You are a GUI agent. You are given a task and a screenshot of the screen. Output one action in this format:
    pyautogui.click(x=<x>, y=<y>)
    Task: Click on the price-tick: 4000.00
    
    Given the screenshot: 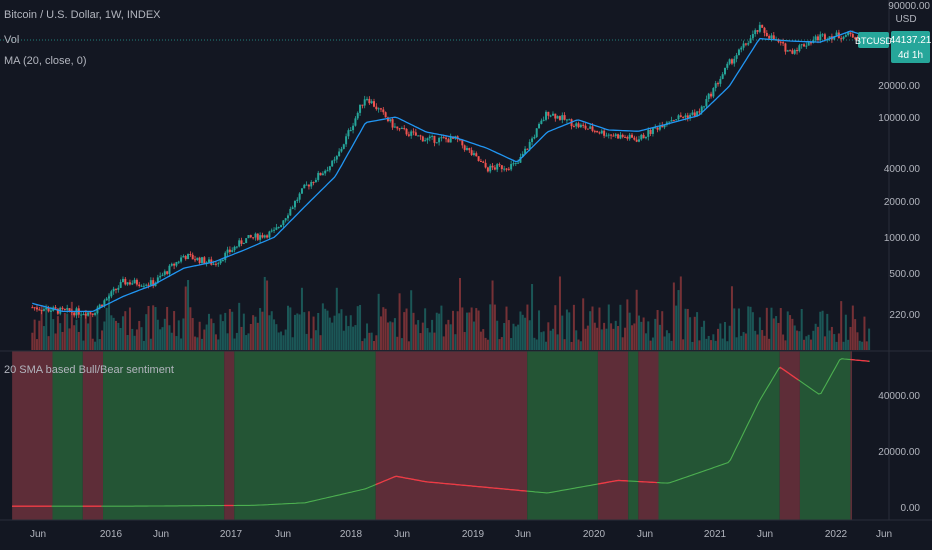 What is the action you would take?
    pyautogui.click(x=902, y=169)
    